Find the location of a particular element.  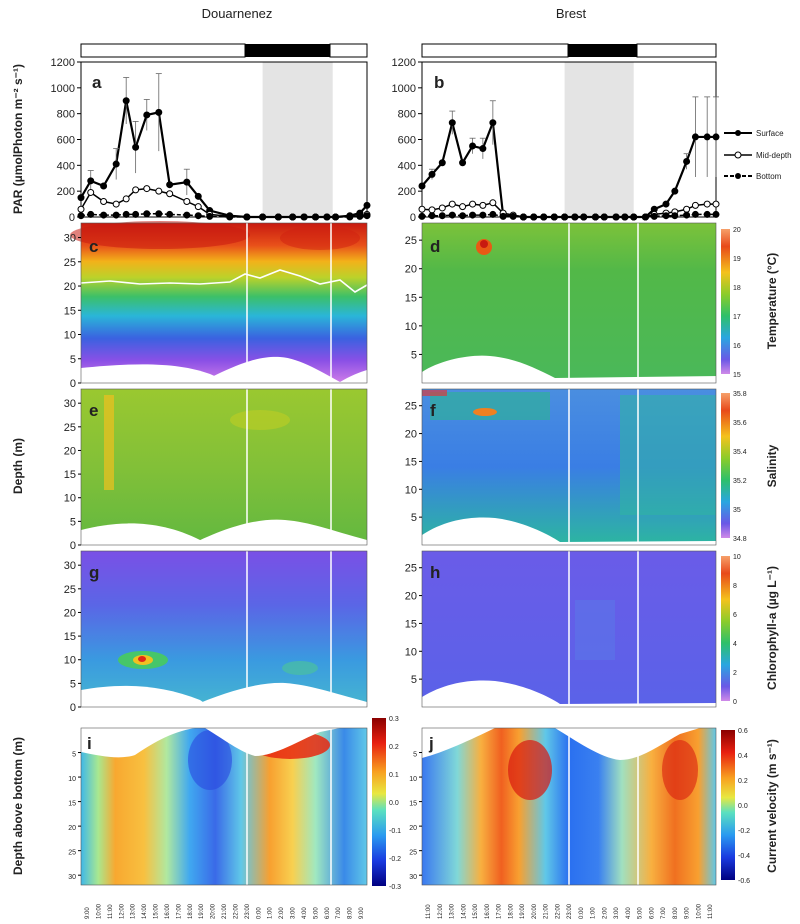

title-right: Brest is located at coordinates (571, 13).